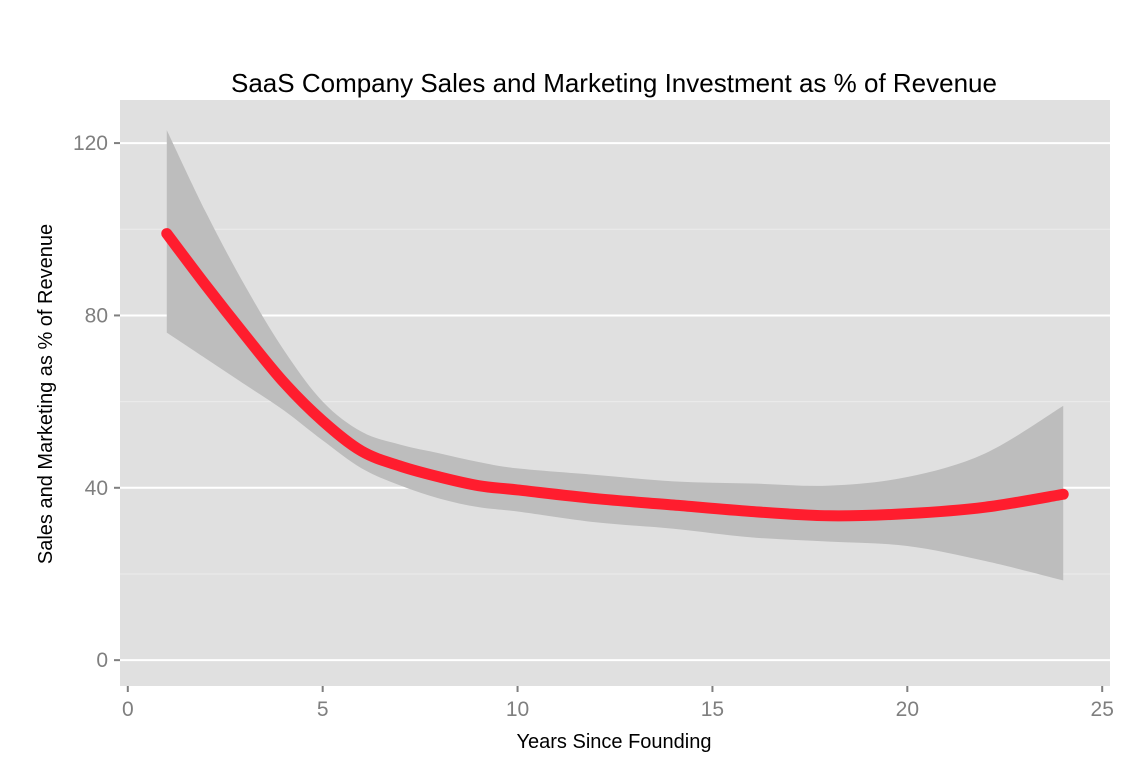  Describe the element at coordinates (128, 709) in the screenshot. I see `x-tick-label: 0` at that location.